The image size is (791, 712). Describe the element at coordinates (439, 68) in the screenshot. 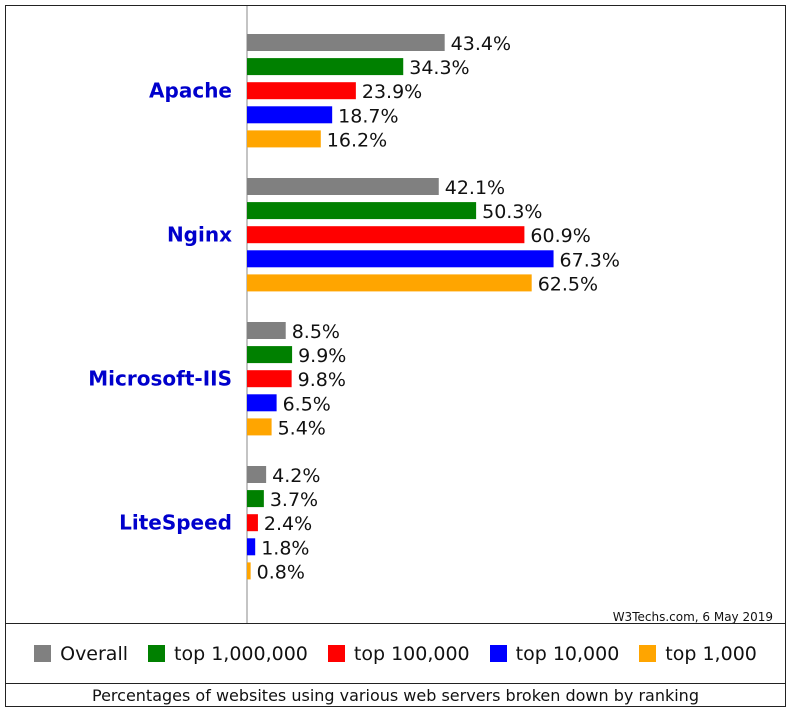

I see `bar-value-label: 34.3%` at that location.